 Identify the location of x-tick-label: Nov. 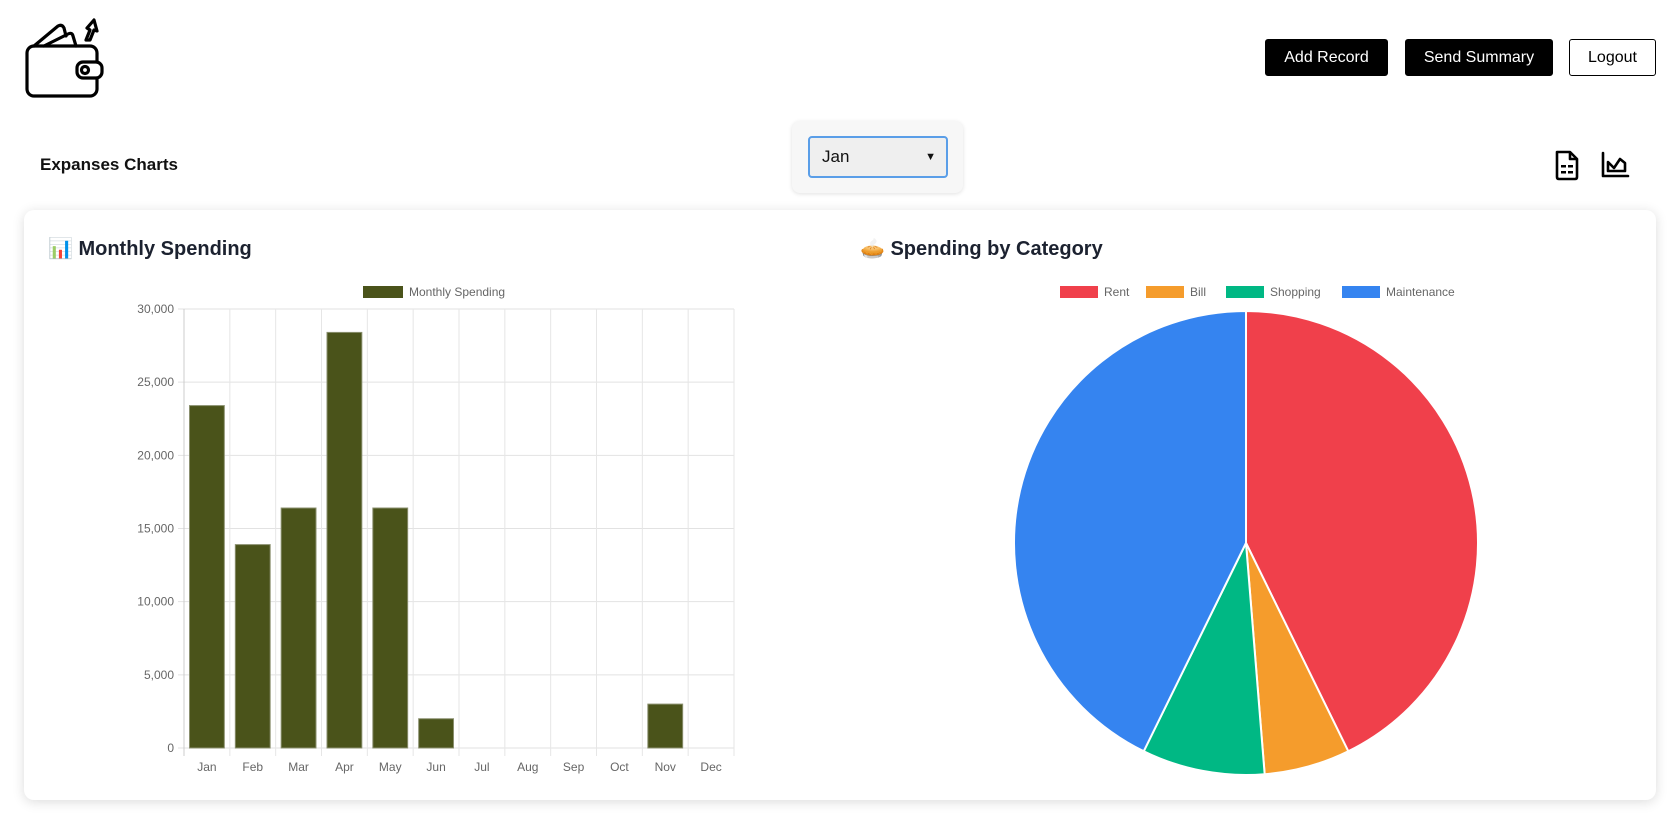
(665, 767).